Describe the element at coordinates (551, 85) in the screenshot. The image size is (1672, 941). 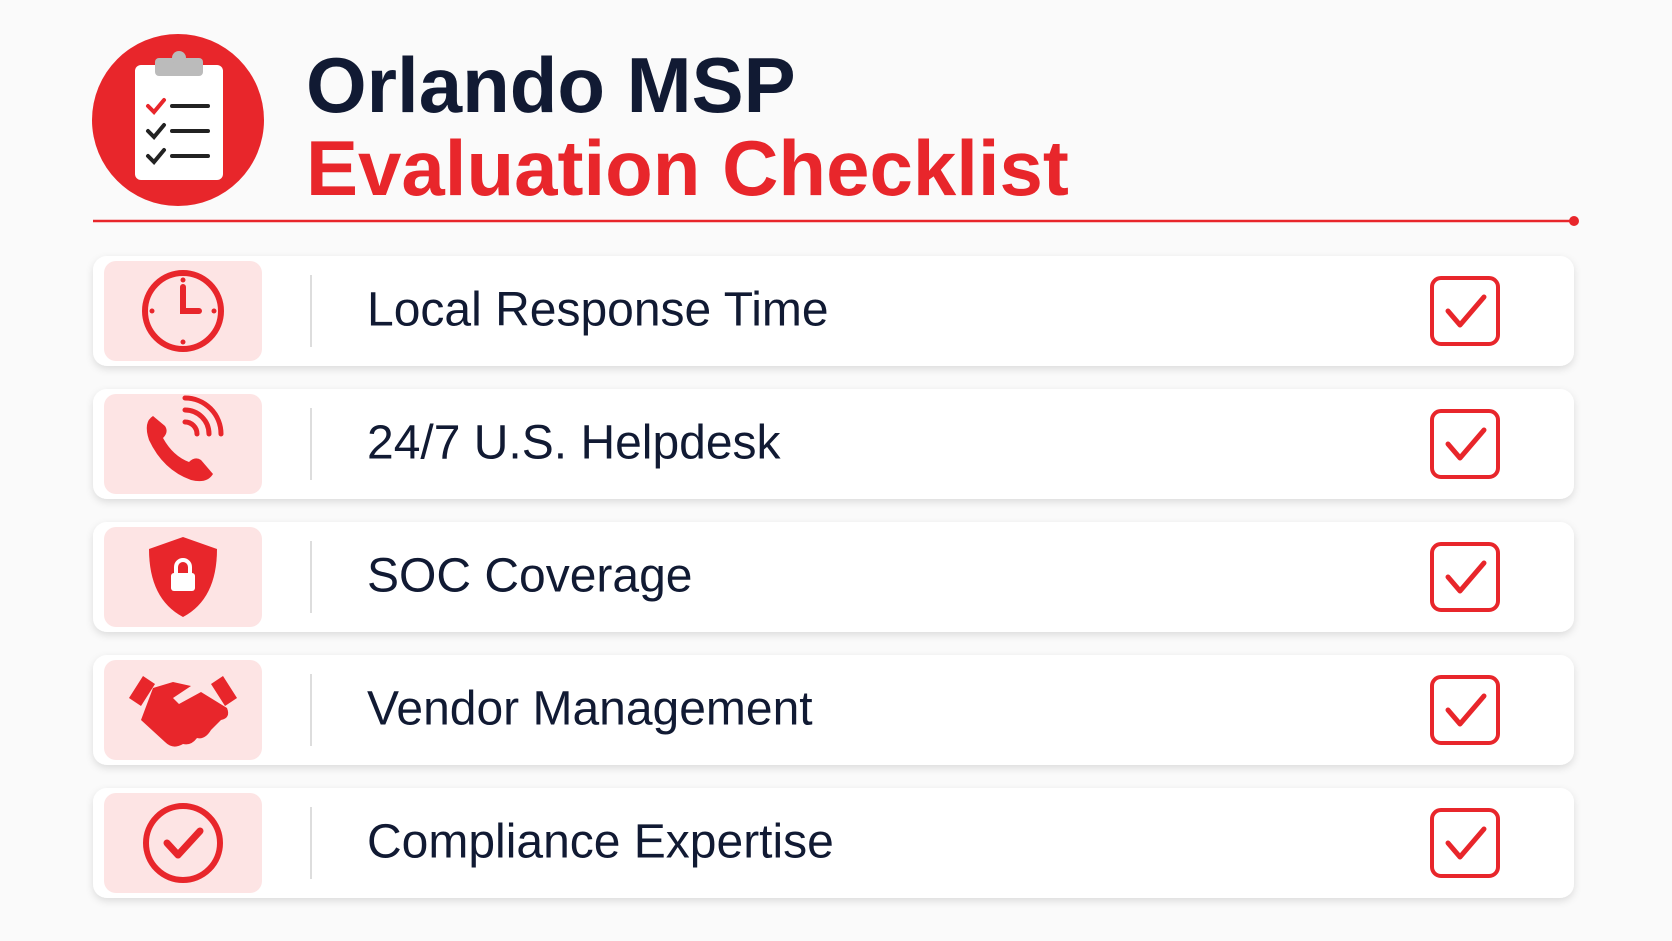
I see `title-line1: Orlando MSP` at that location.